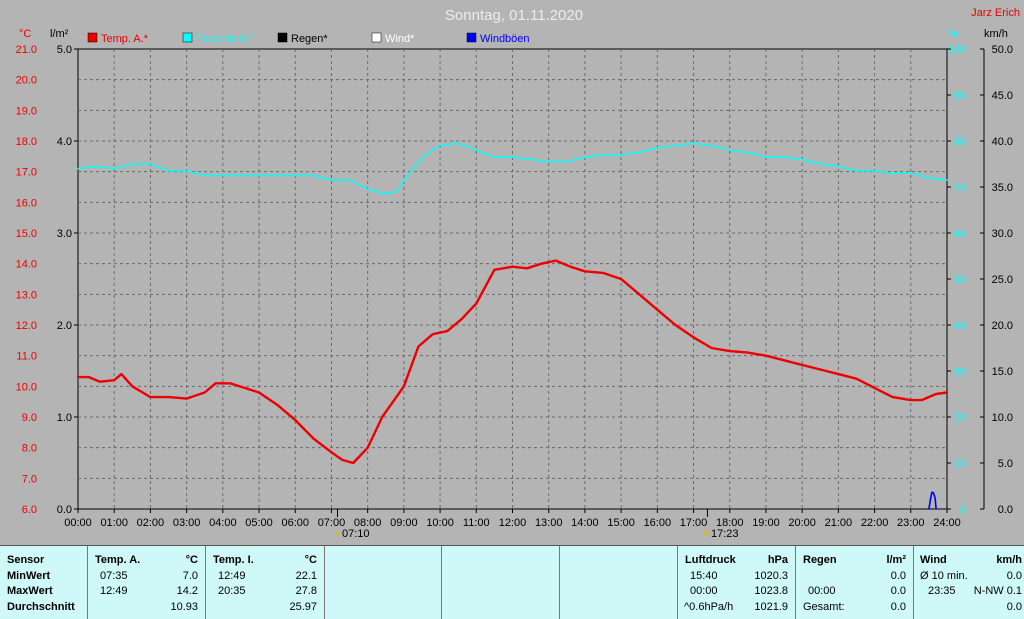 Image resolution: width=1024 pixels, height=619 pixels. What do you see at coordinates (957, 50) in the screenshot?
I see `humidity-tick-label: 100` at bounding box center [957, 50].